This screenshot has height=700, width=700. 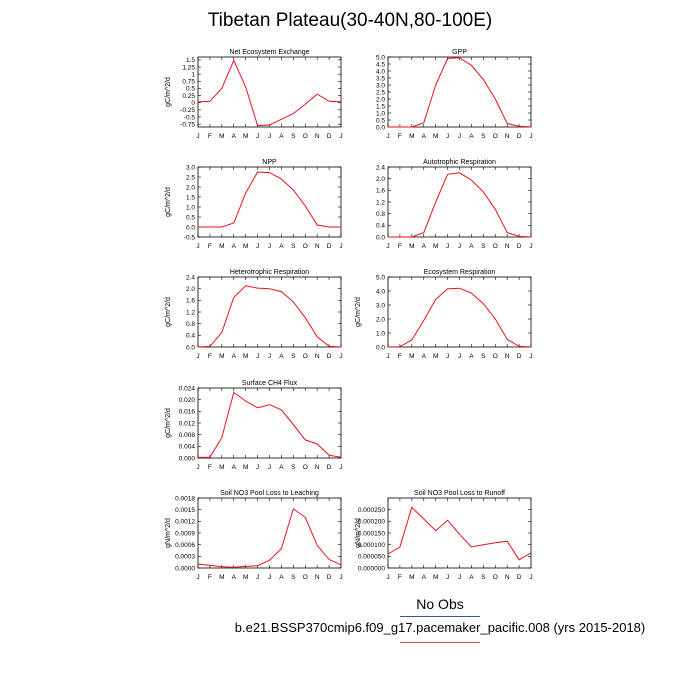 I want to click on y-tick-label: 1, so click(x=193, y=74).